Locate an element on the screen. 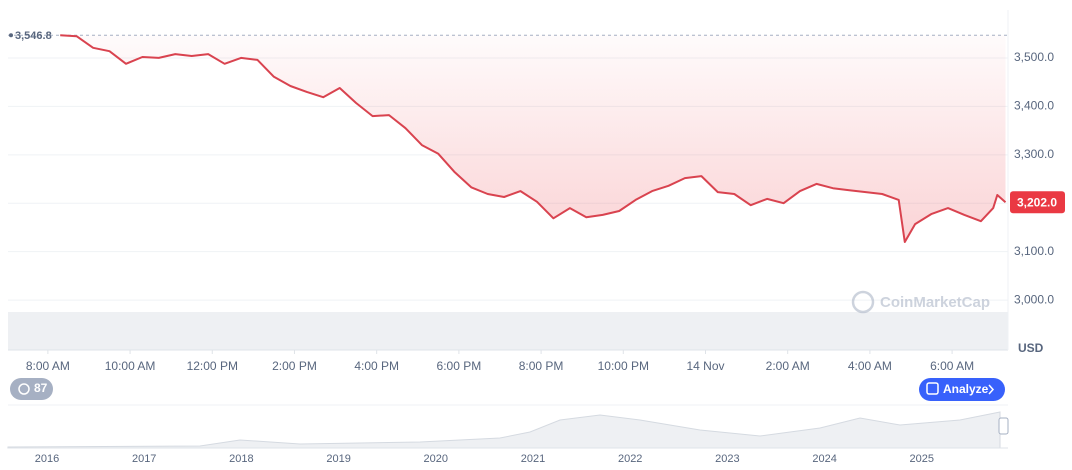  navigator-handle is located at coordinates (1003, 426).